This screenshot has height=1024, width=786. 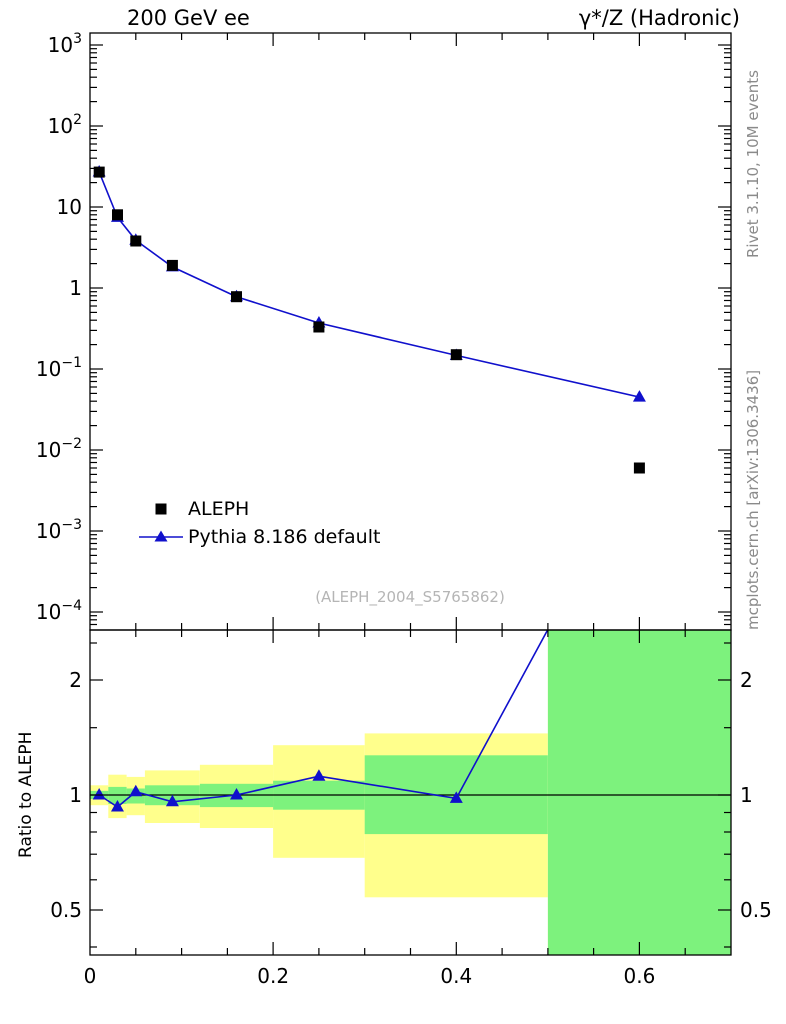 I want to click on plot-title-right: γ*/Z (Hadronic), so click(x=659, y=18).